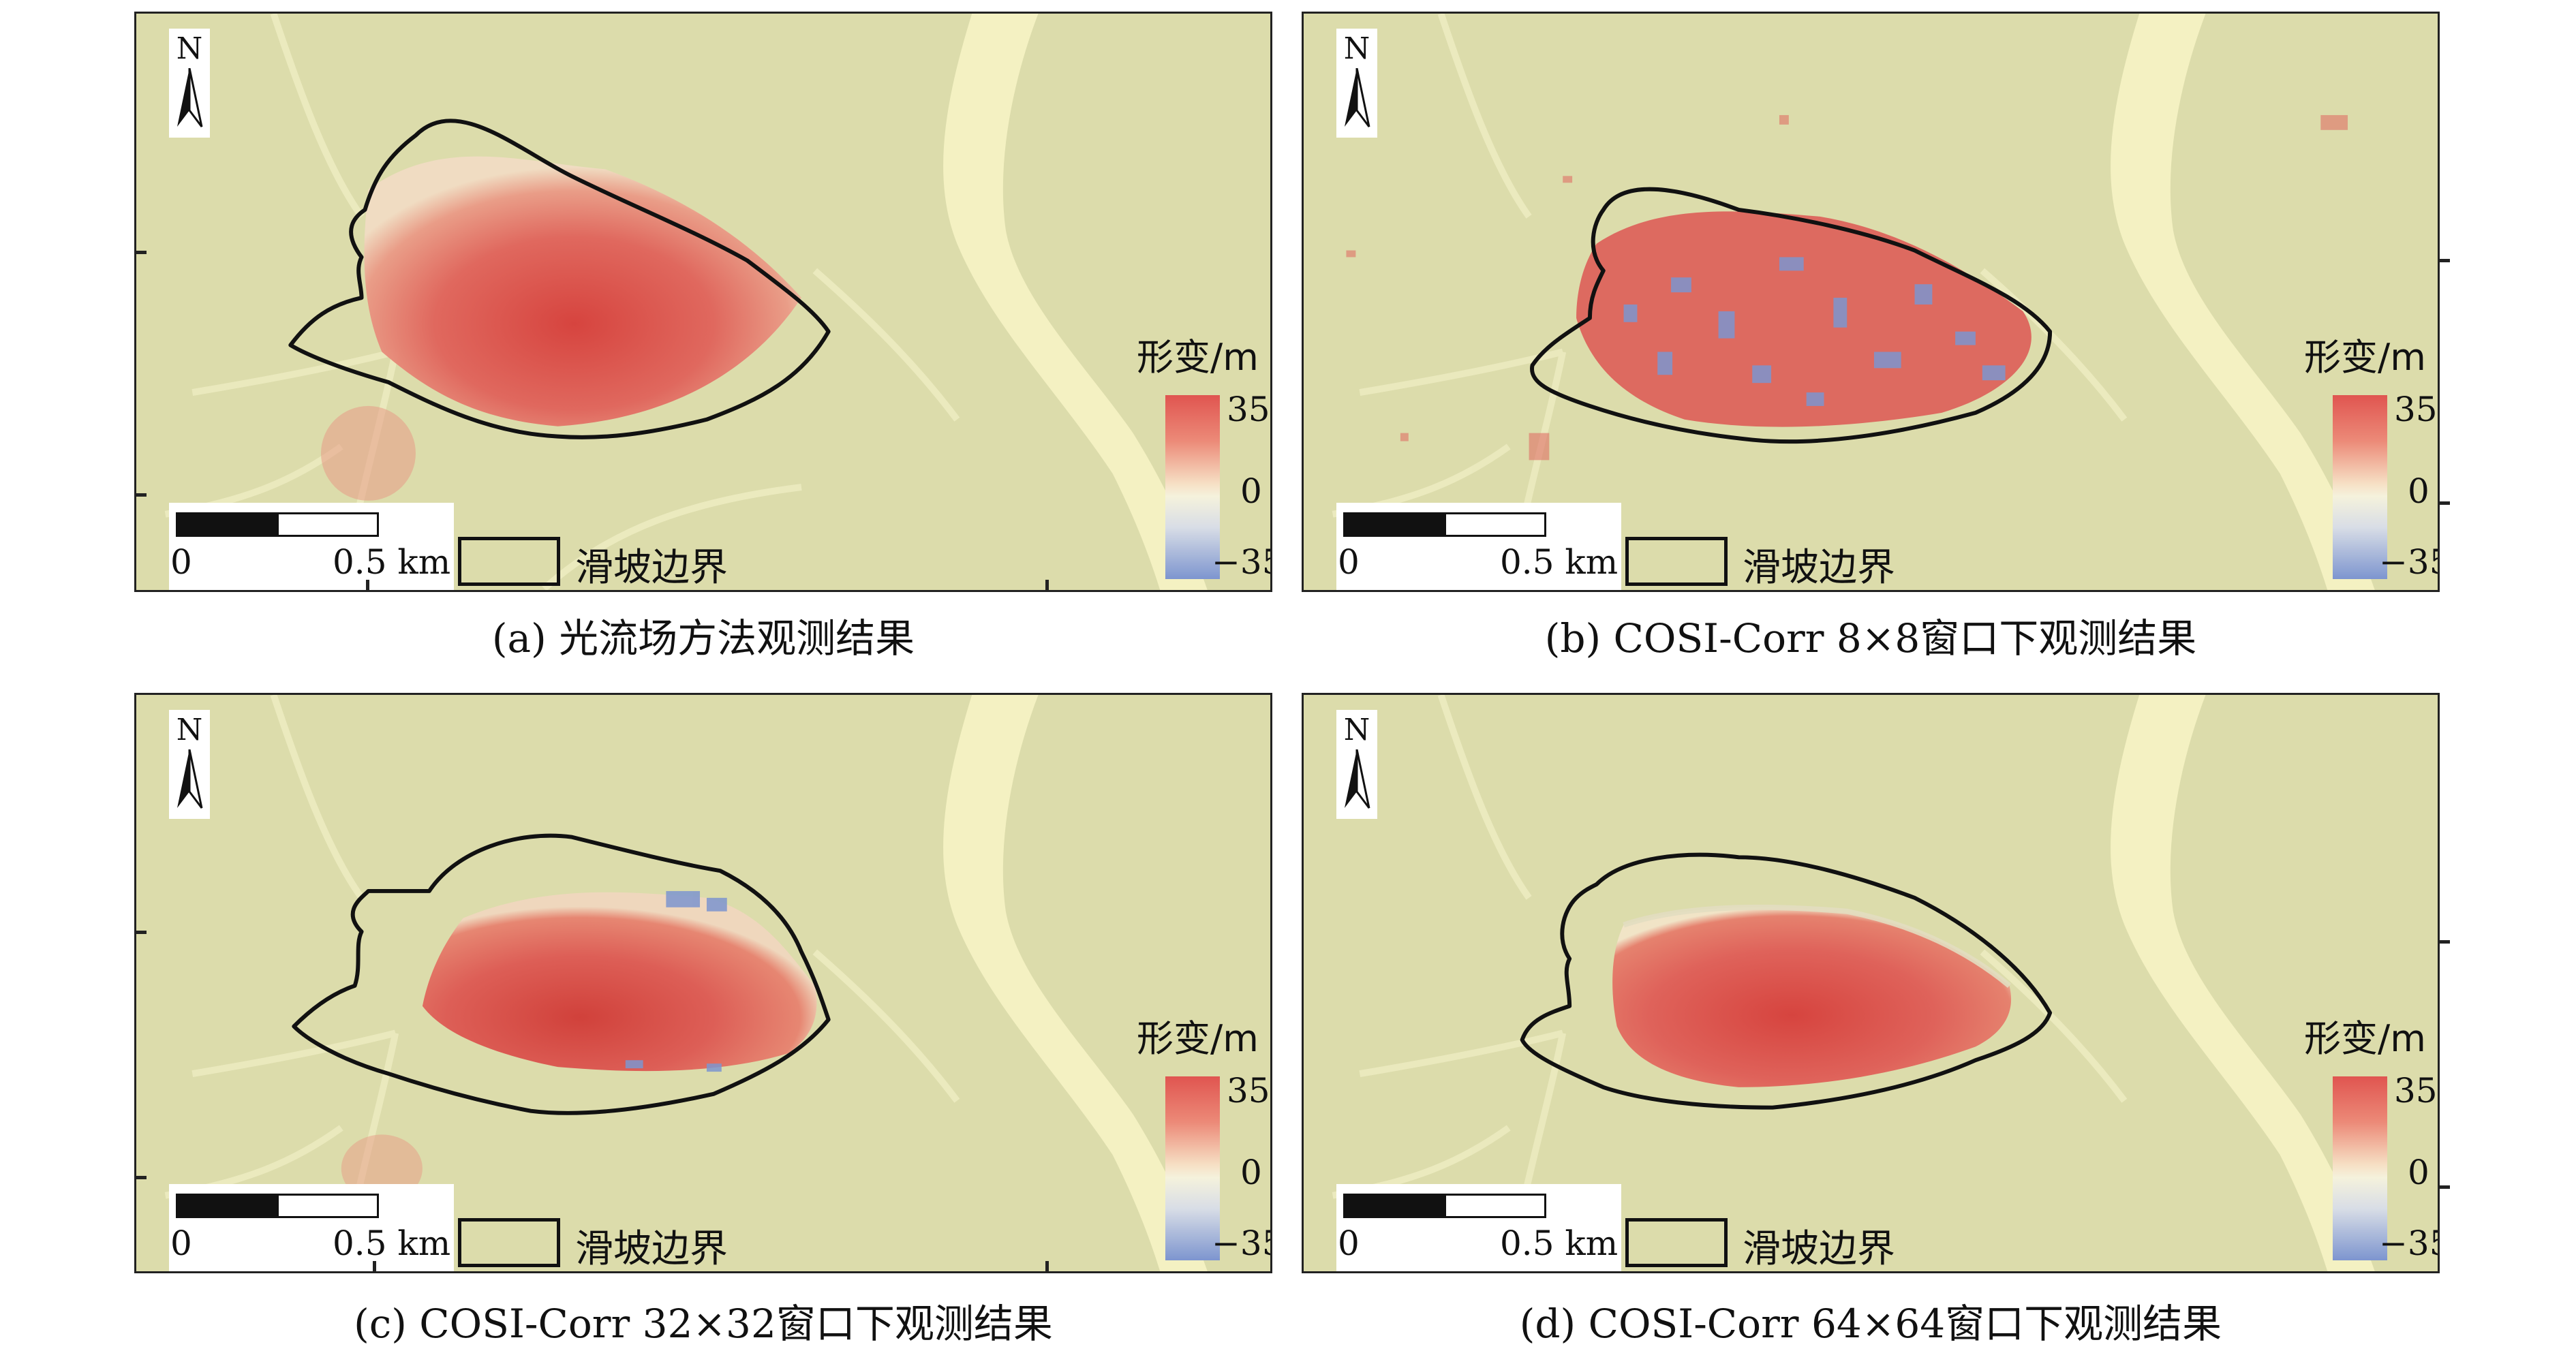  What do you see at coordinates (703, 1324) in the screenshot?
I see `panel-caption-c: (c) COSI-Corr 32×32窗口下观测结果` at bounding box center [703, 1324].